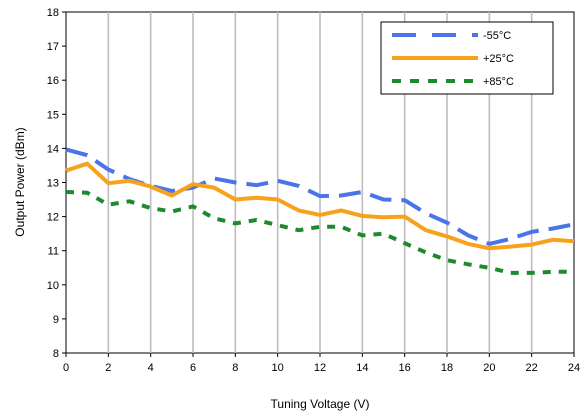  I want to click on y-tick-label: 9, so click(56, 320).